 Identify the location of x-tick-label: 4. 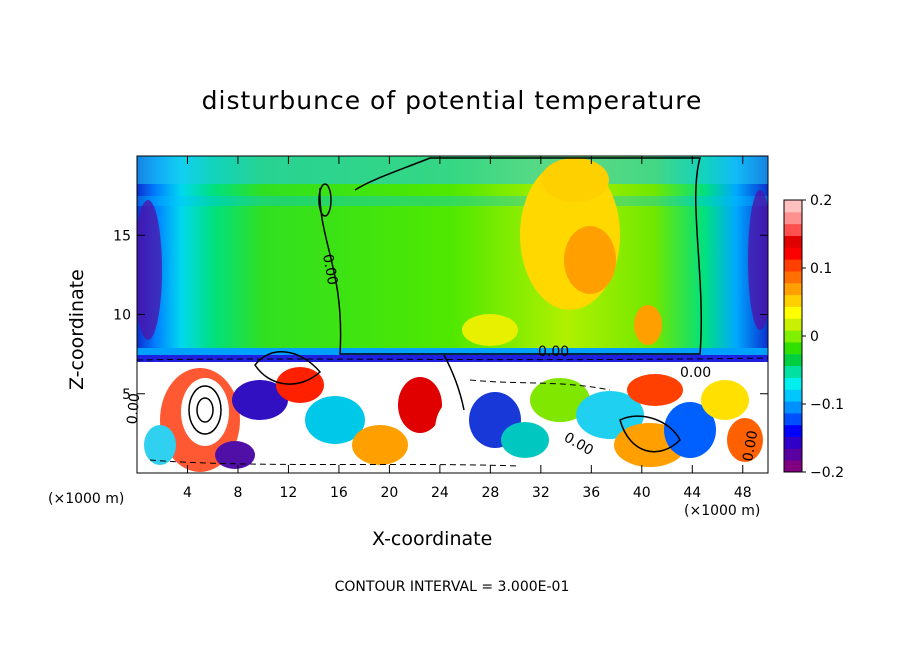
(187, 493).